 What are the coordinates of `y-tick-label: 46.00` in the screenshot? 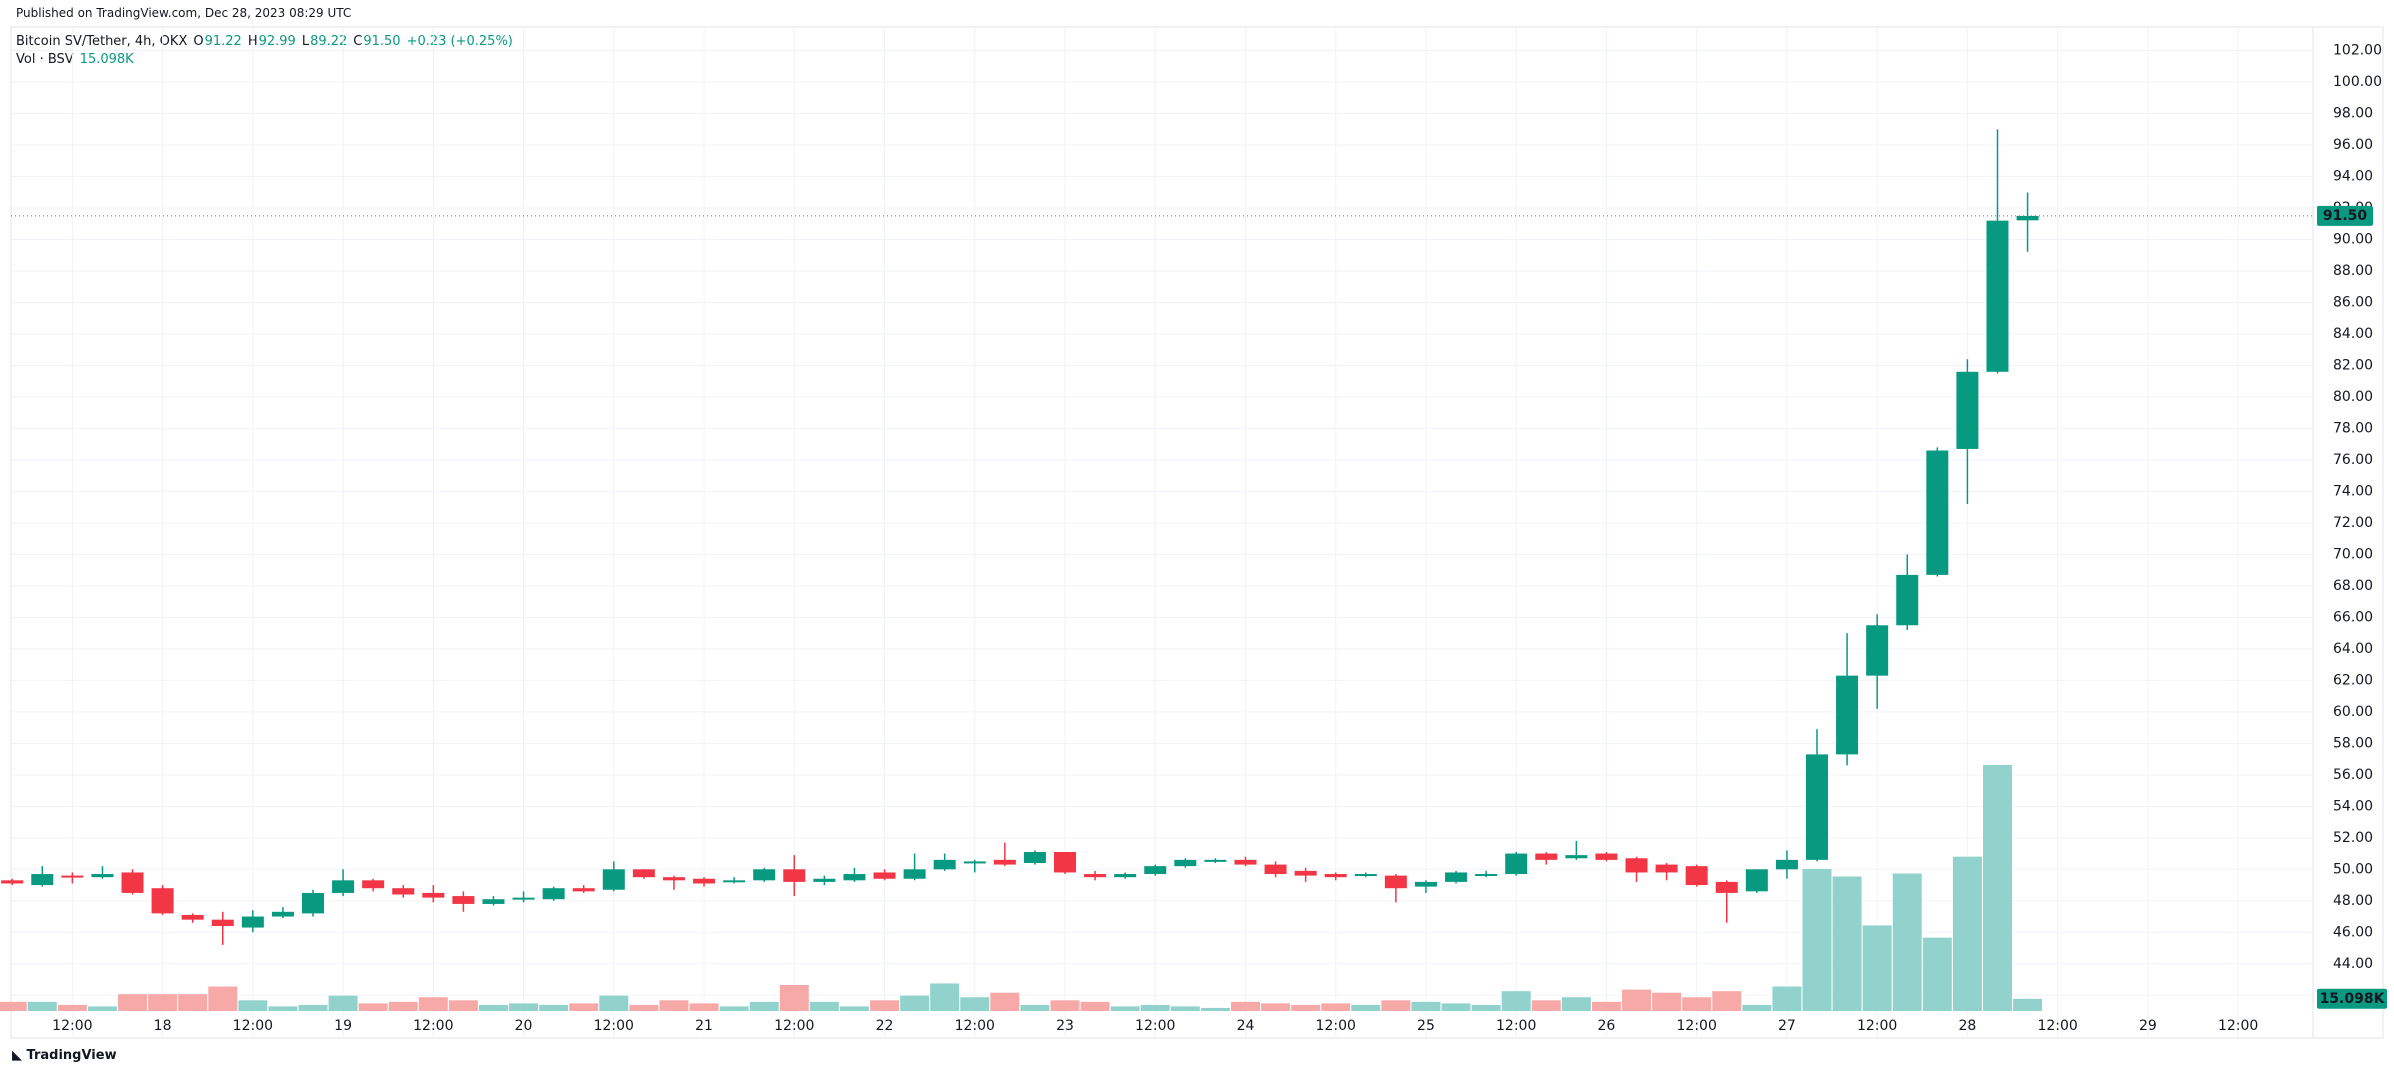 It's located at (2353, 932).